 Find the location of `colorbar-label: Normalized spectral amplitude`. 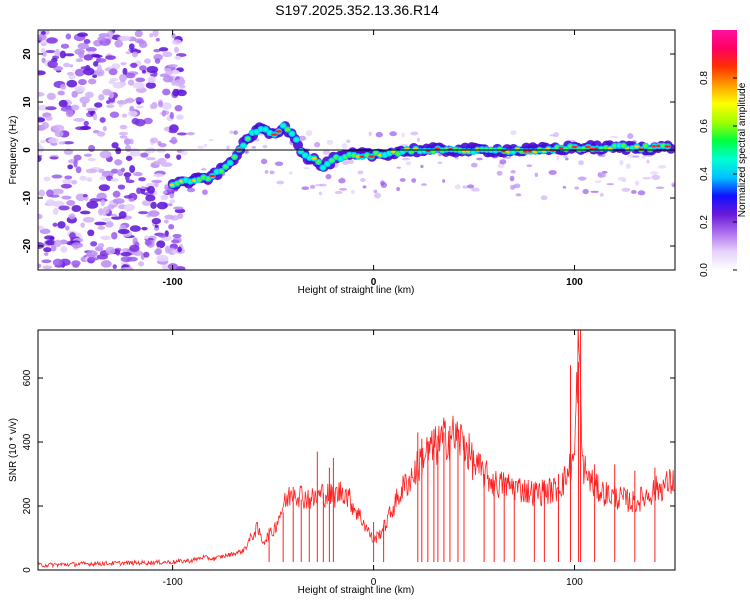

colorbar-label: Normalized spectral amplitude is located at coordinates (742, 149).